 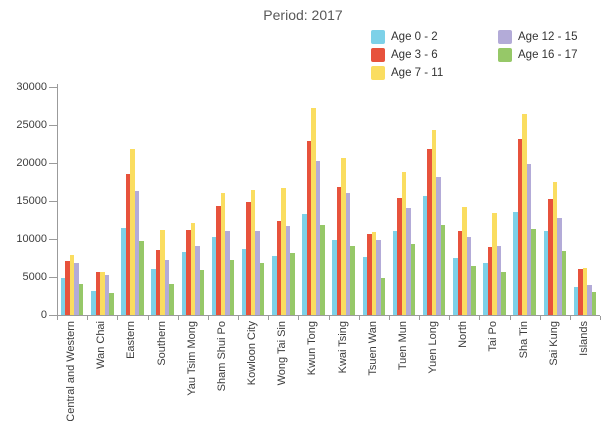 What do you see at coordinates (63, 296) in the screenshot?
I see `bar-age-0-2-central-and-western` at bounding box center [63, 296].